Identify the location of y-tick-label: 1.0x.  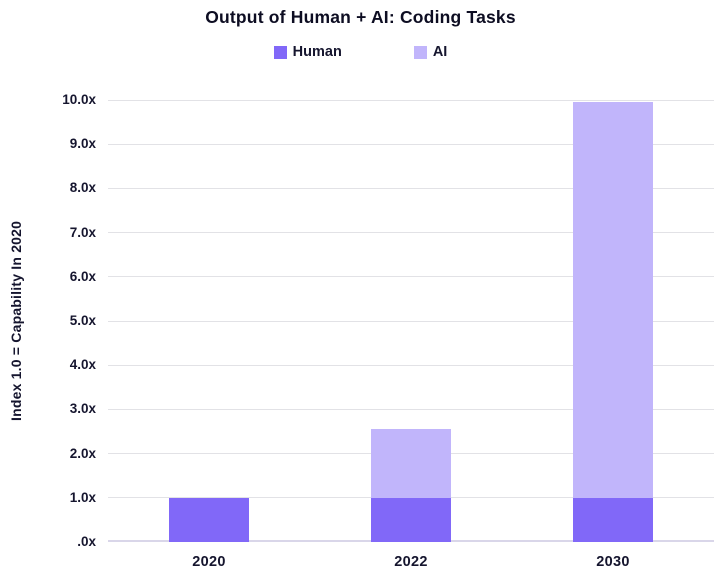
(82, 497).